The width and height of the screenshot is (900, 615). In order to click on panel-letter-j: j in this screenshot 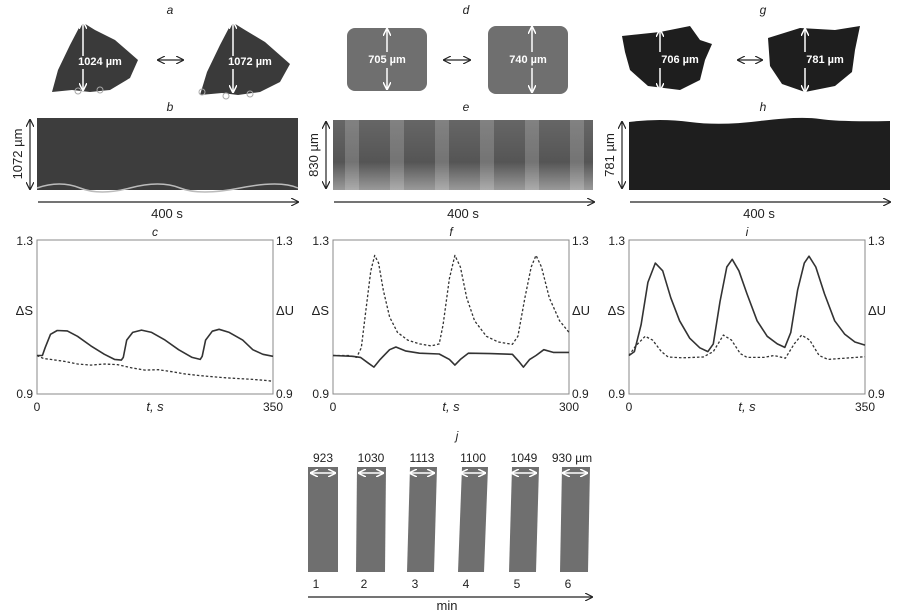, I will do `click(456, 436)`.